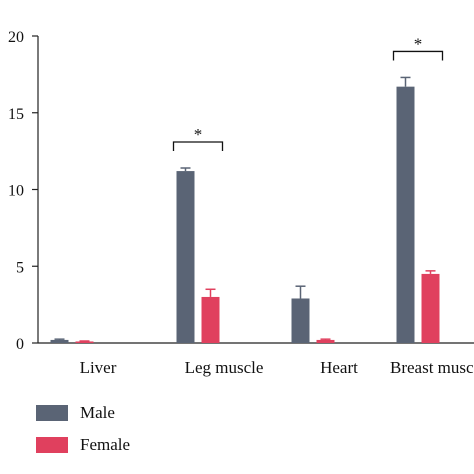 Image resolution: width=474 pixels, height=474 pixels. I want to click on x-axis: Liver Leg muscle Heart Breast musc, so click(256, 359).